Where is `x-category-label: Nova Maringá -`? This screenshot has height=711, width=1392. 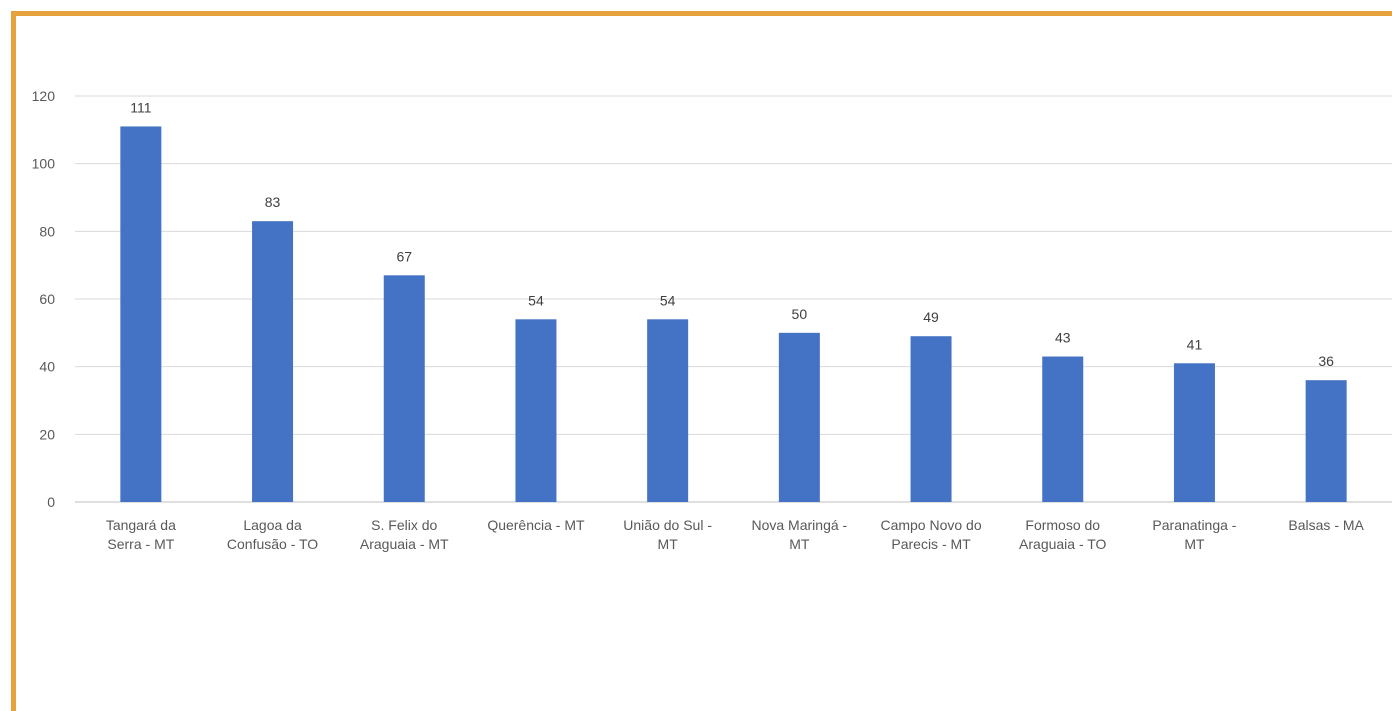 x-category-label: Nova Maringá - is located at coordinates (799, 525).